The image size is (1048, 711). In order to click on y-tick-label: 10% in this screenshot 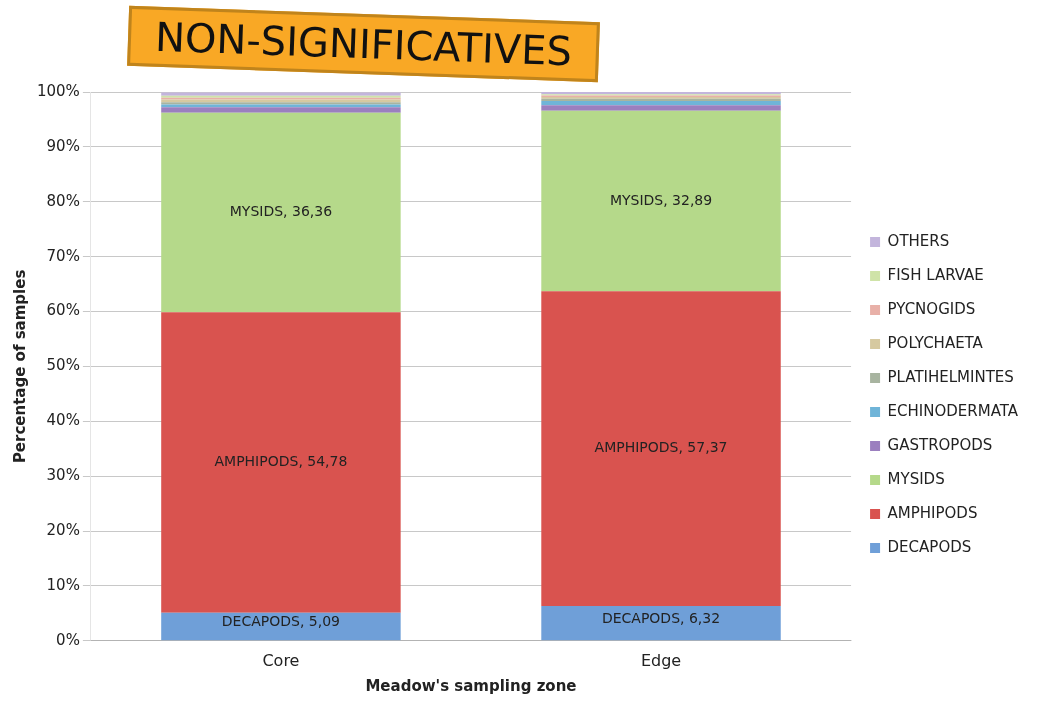, I will do `click(63, 584)`.